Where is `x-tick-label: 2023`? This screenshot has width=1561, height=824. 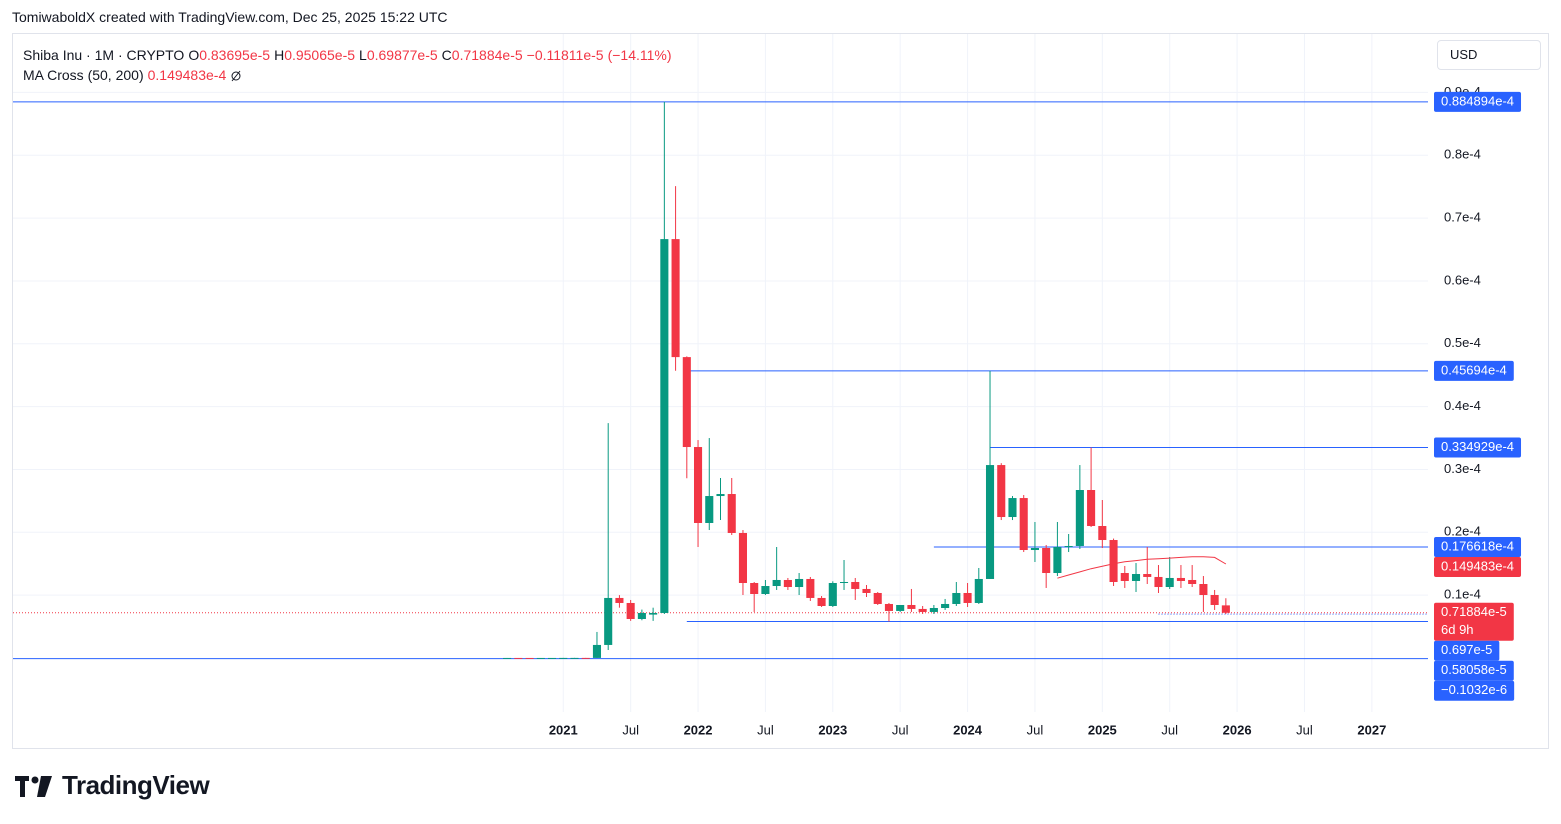 x-tick-label: 2023 is located at coordinates (832, 729).